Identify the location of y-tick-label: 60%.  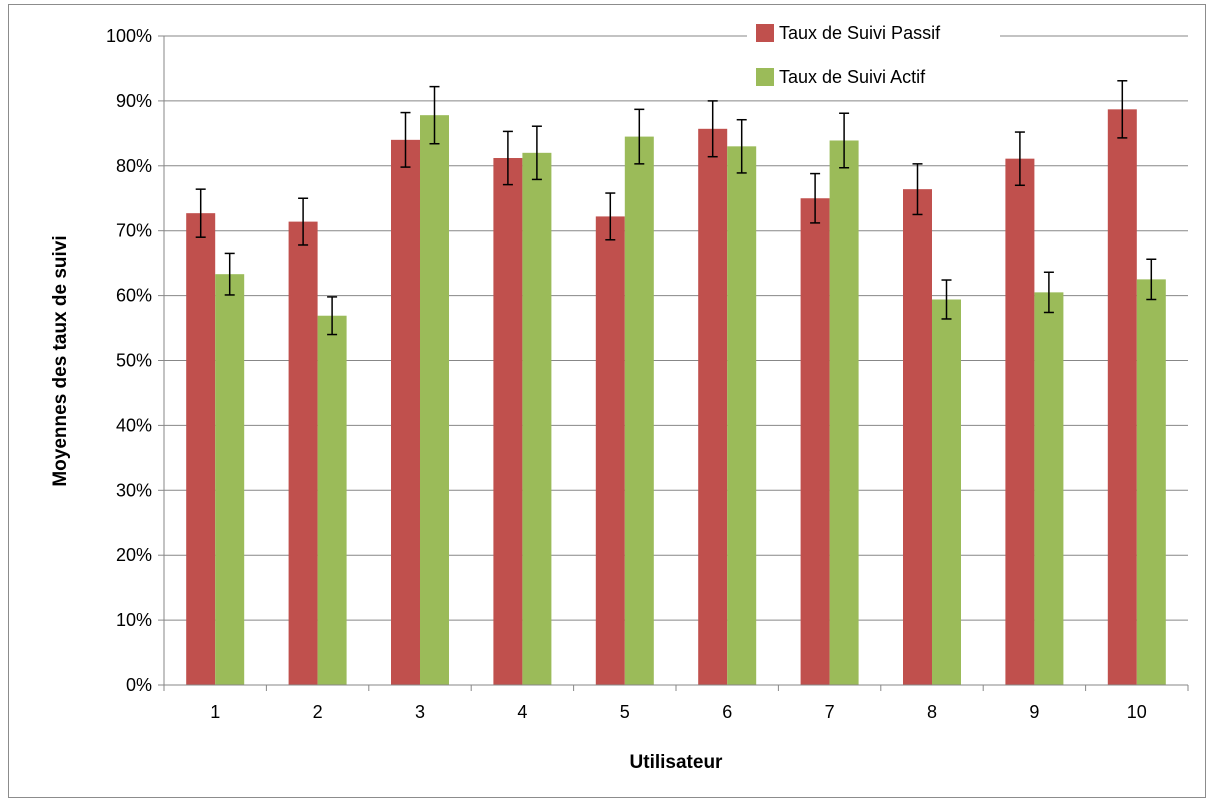
(134, 296).